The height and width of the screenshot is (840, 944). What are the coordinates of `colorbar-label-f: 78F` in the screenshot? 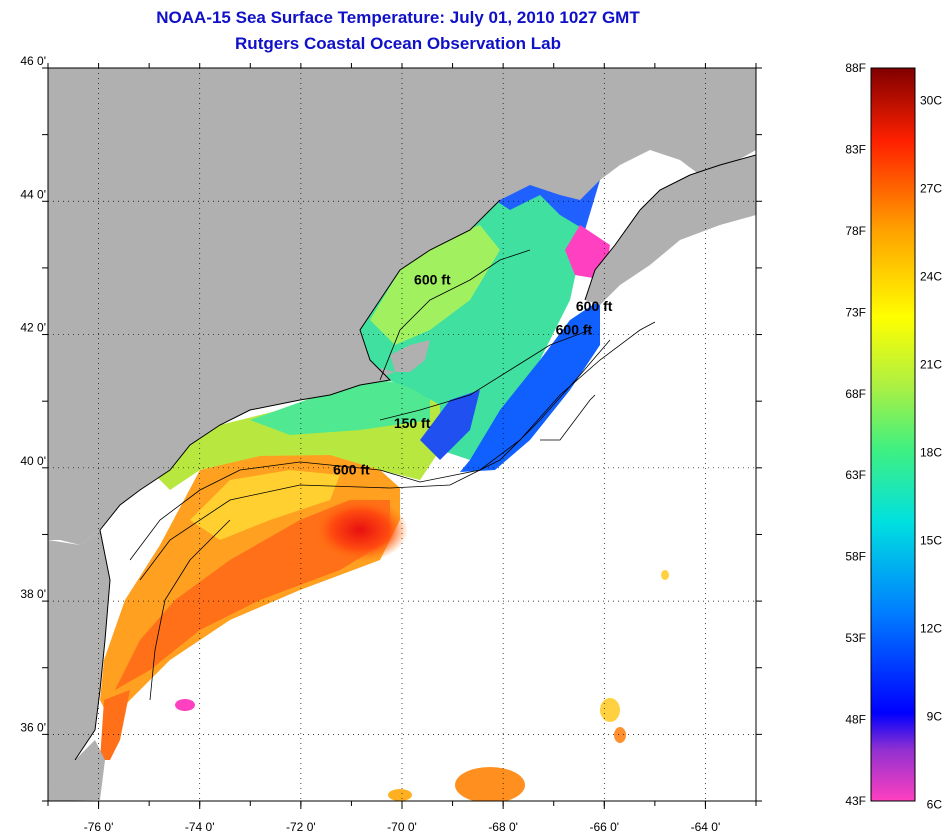 It's located at (855, 231).